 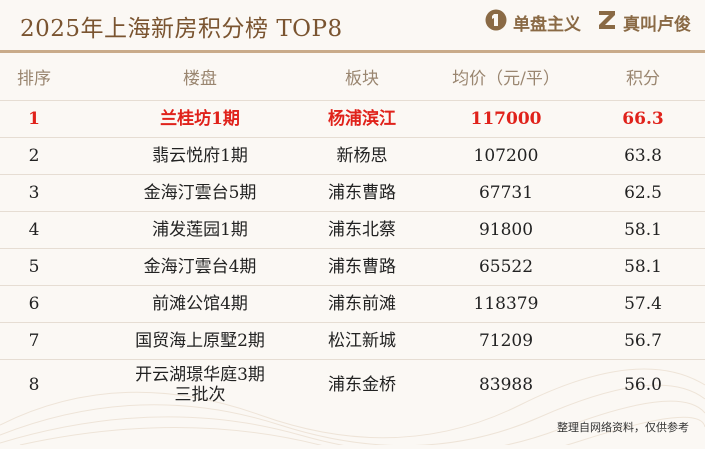 I want to click on cell-rank: 1, so click(x=34, y=118).